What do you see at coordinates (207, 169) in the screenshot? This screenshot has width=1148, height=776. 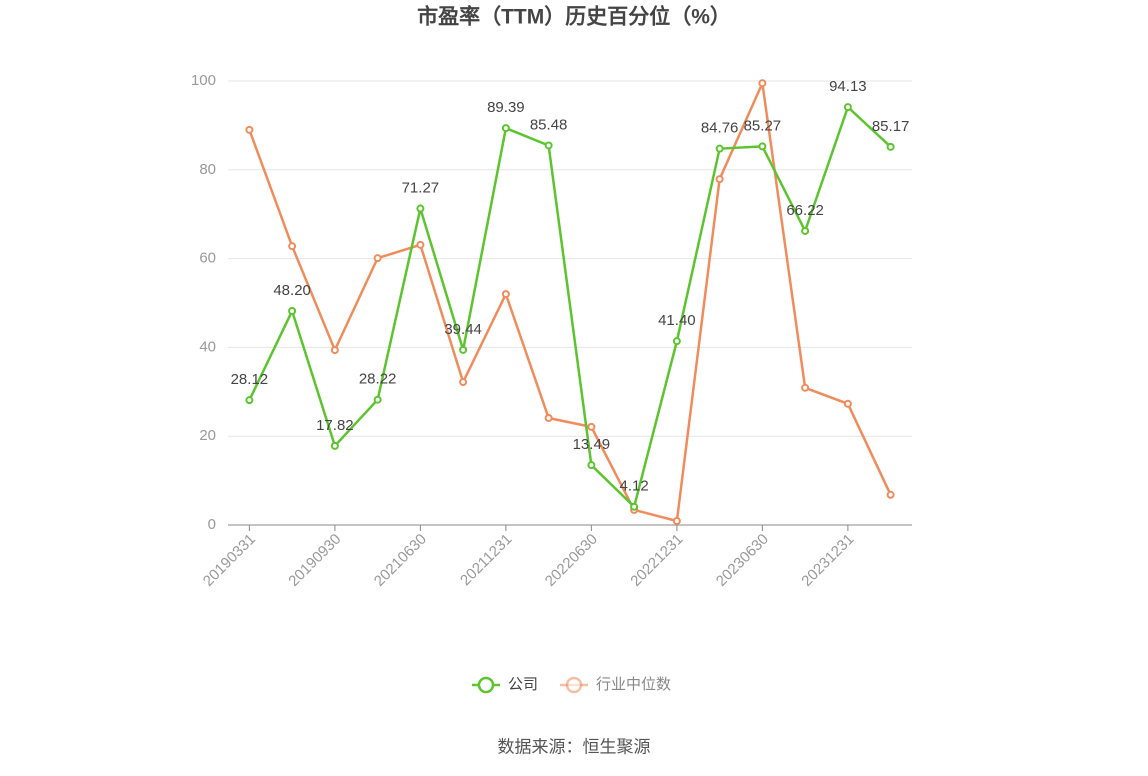 I see `y-tick-label: 80` at bounding box center [207, 169].